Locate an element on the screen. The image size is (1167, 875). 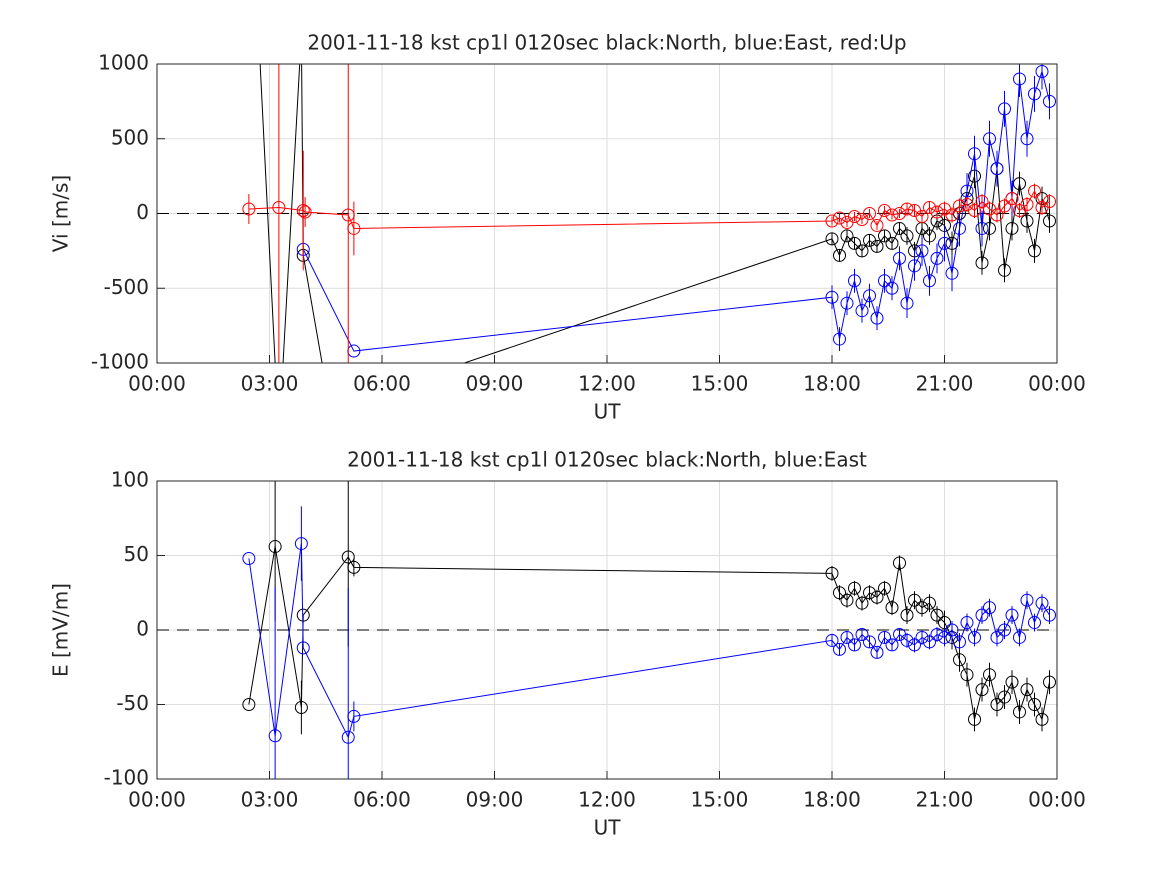
y-tick-label: 1000 is located at coordinates (123, 63).